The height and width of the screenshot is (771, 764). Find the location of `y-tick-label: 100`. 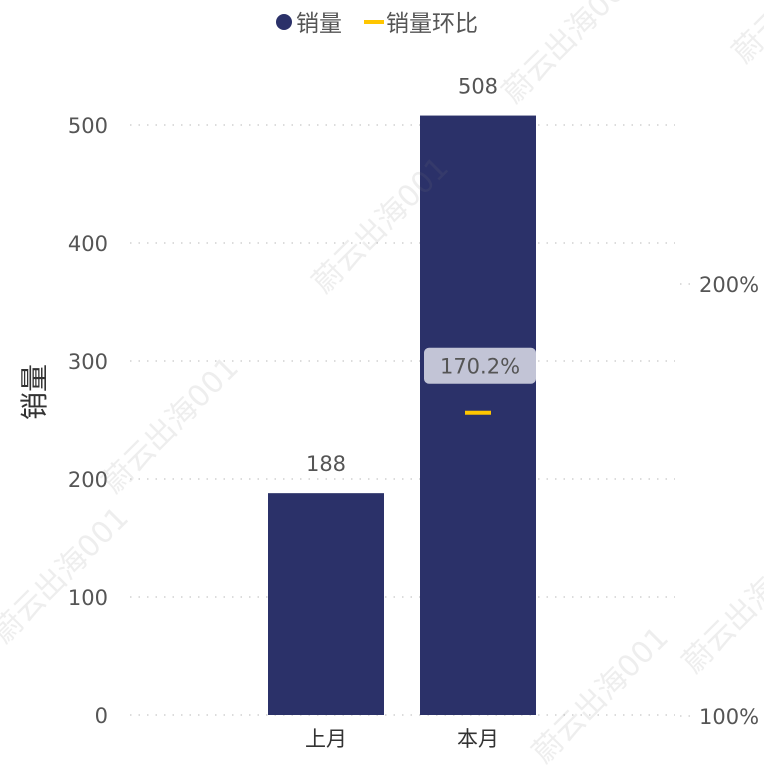

y-tick-label: 100 is located at coordinates (88, 598).